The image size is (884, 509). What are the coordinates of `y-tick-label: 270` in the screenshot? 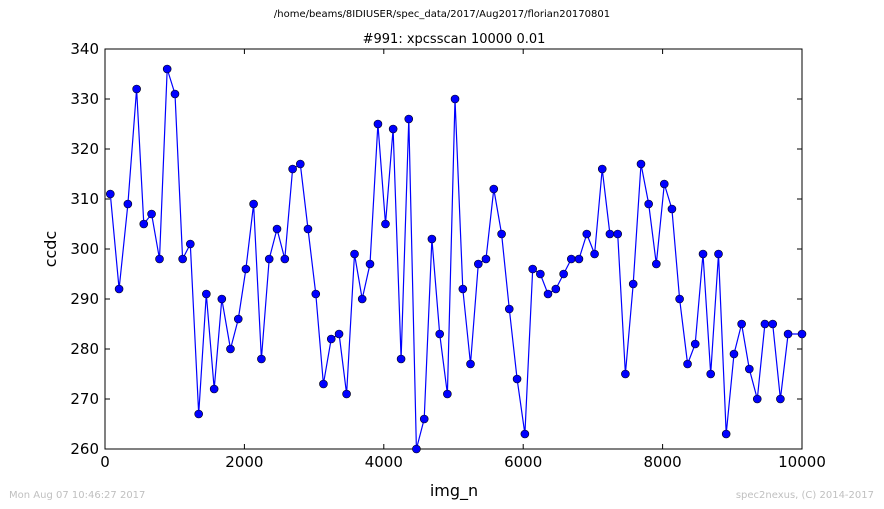 It's located at (84, 399).